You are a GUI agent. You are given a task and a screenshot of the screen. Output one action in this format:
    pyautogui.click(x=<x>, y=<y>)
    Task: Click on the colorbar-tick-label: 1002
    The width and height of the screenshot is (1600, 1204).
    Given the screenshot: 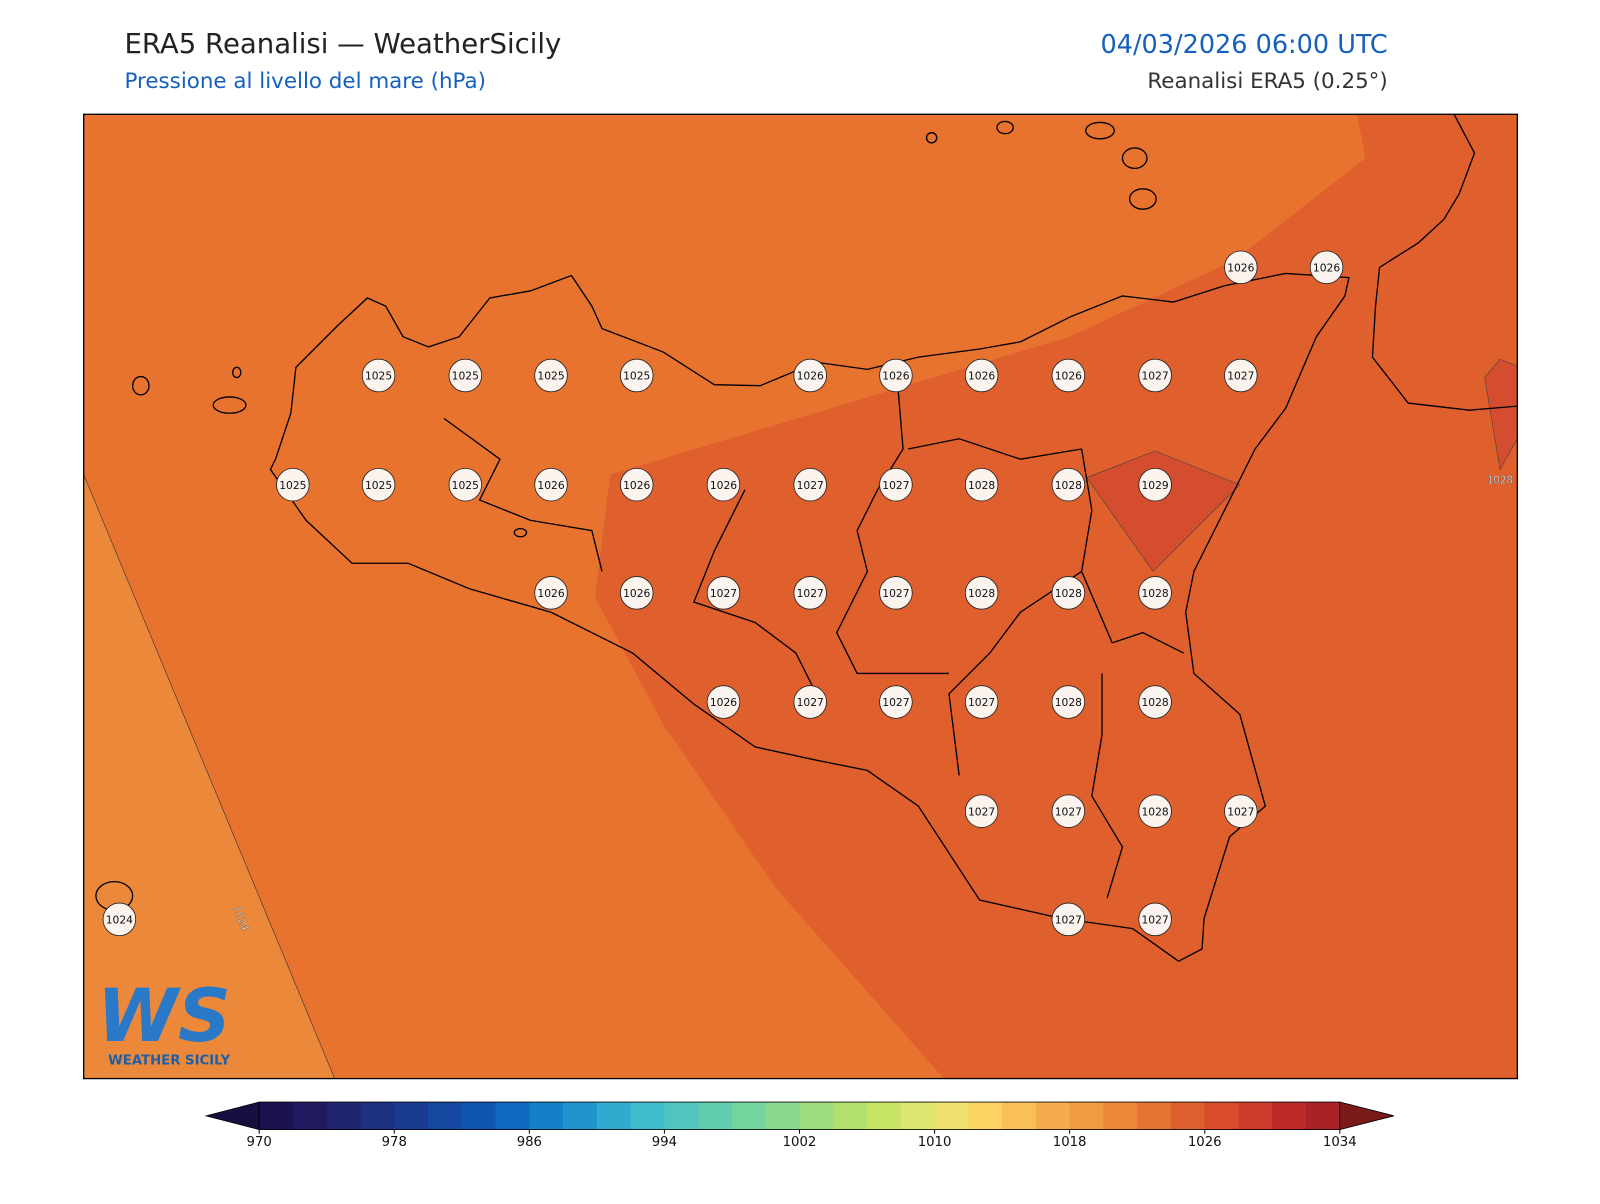 What is the action you would take?
    pyautogui.click(x=800, y=1142)
    